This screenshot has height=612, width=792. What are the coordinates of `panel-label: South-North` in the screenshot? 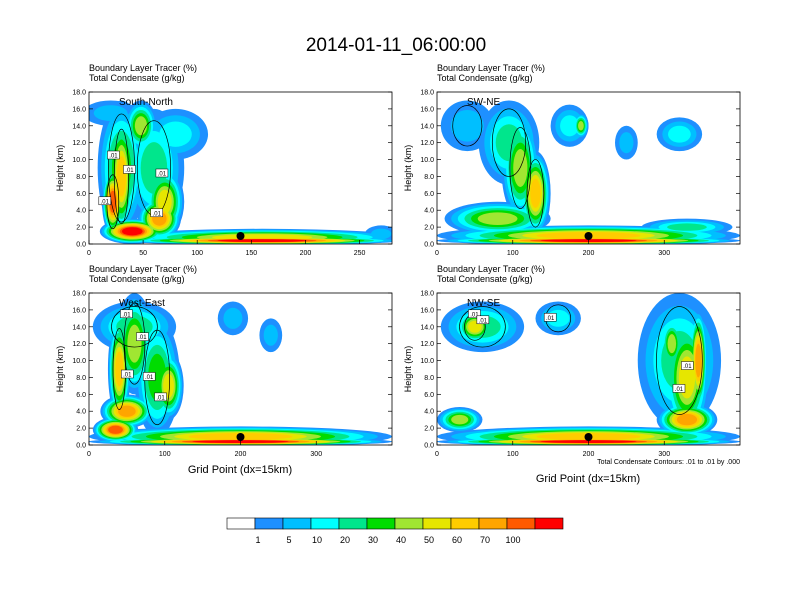 It's located at (146, 102).